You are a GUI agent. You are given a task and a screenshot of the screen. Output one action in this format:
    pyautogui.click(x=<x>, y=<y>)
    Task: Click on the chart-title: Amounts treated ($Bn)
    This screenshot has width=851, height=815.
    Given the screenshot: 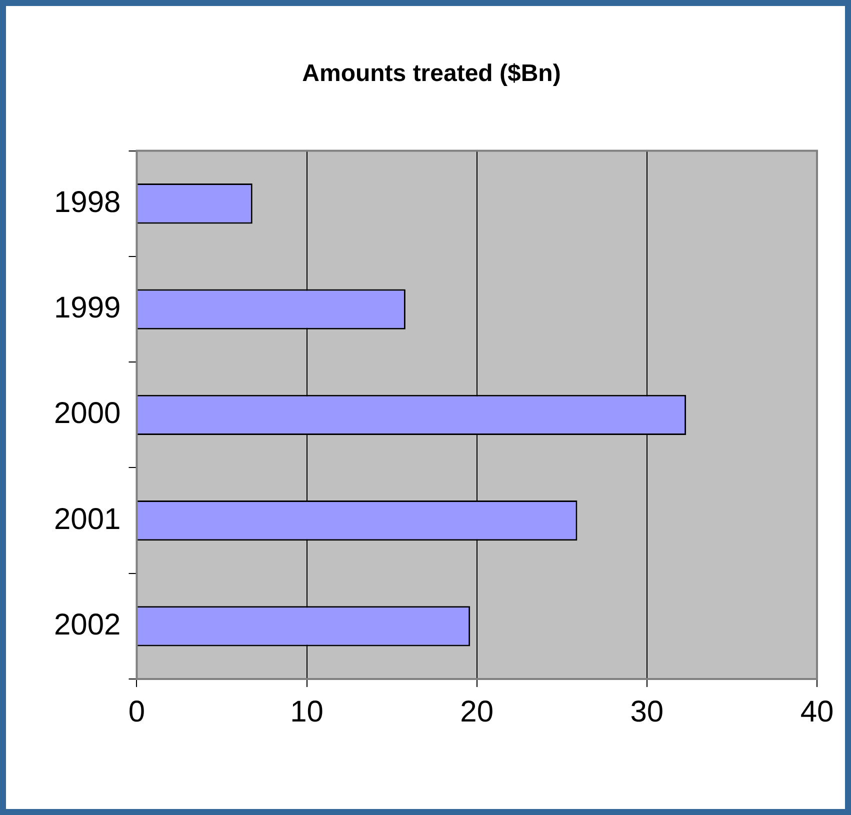 What is the action you would take?
    pyautogui.click(x=431, y=74)
    